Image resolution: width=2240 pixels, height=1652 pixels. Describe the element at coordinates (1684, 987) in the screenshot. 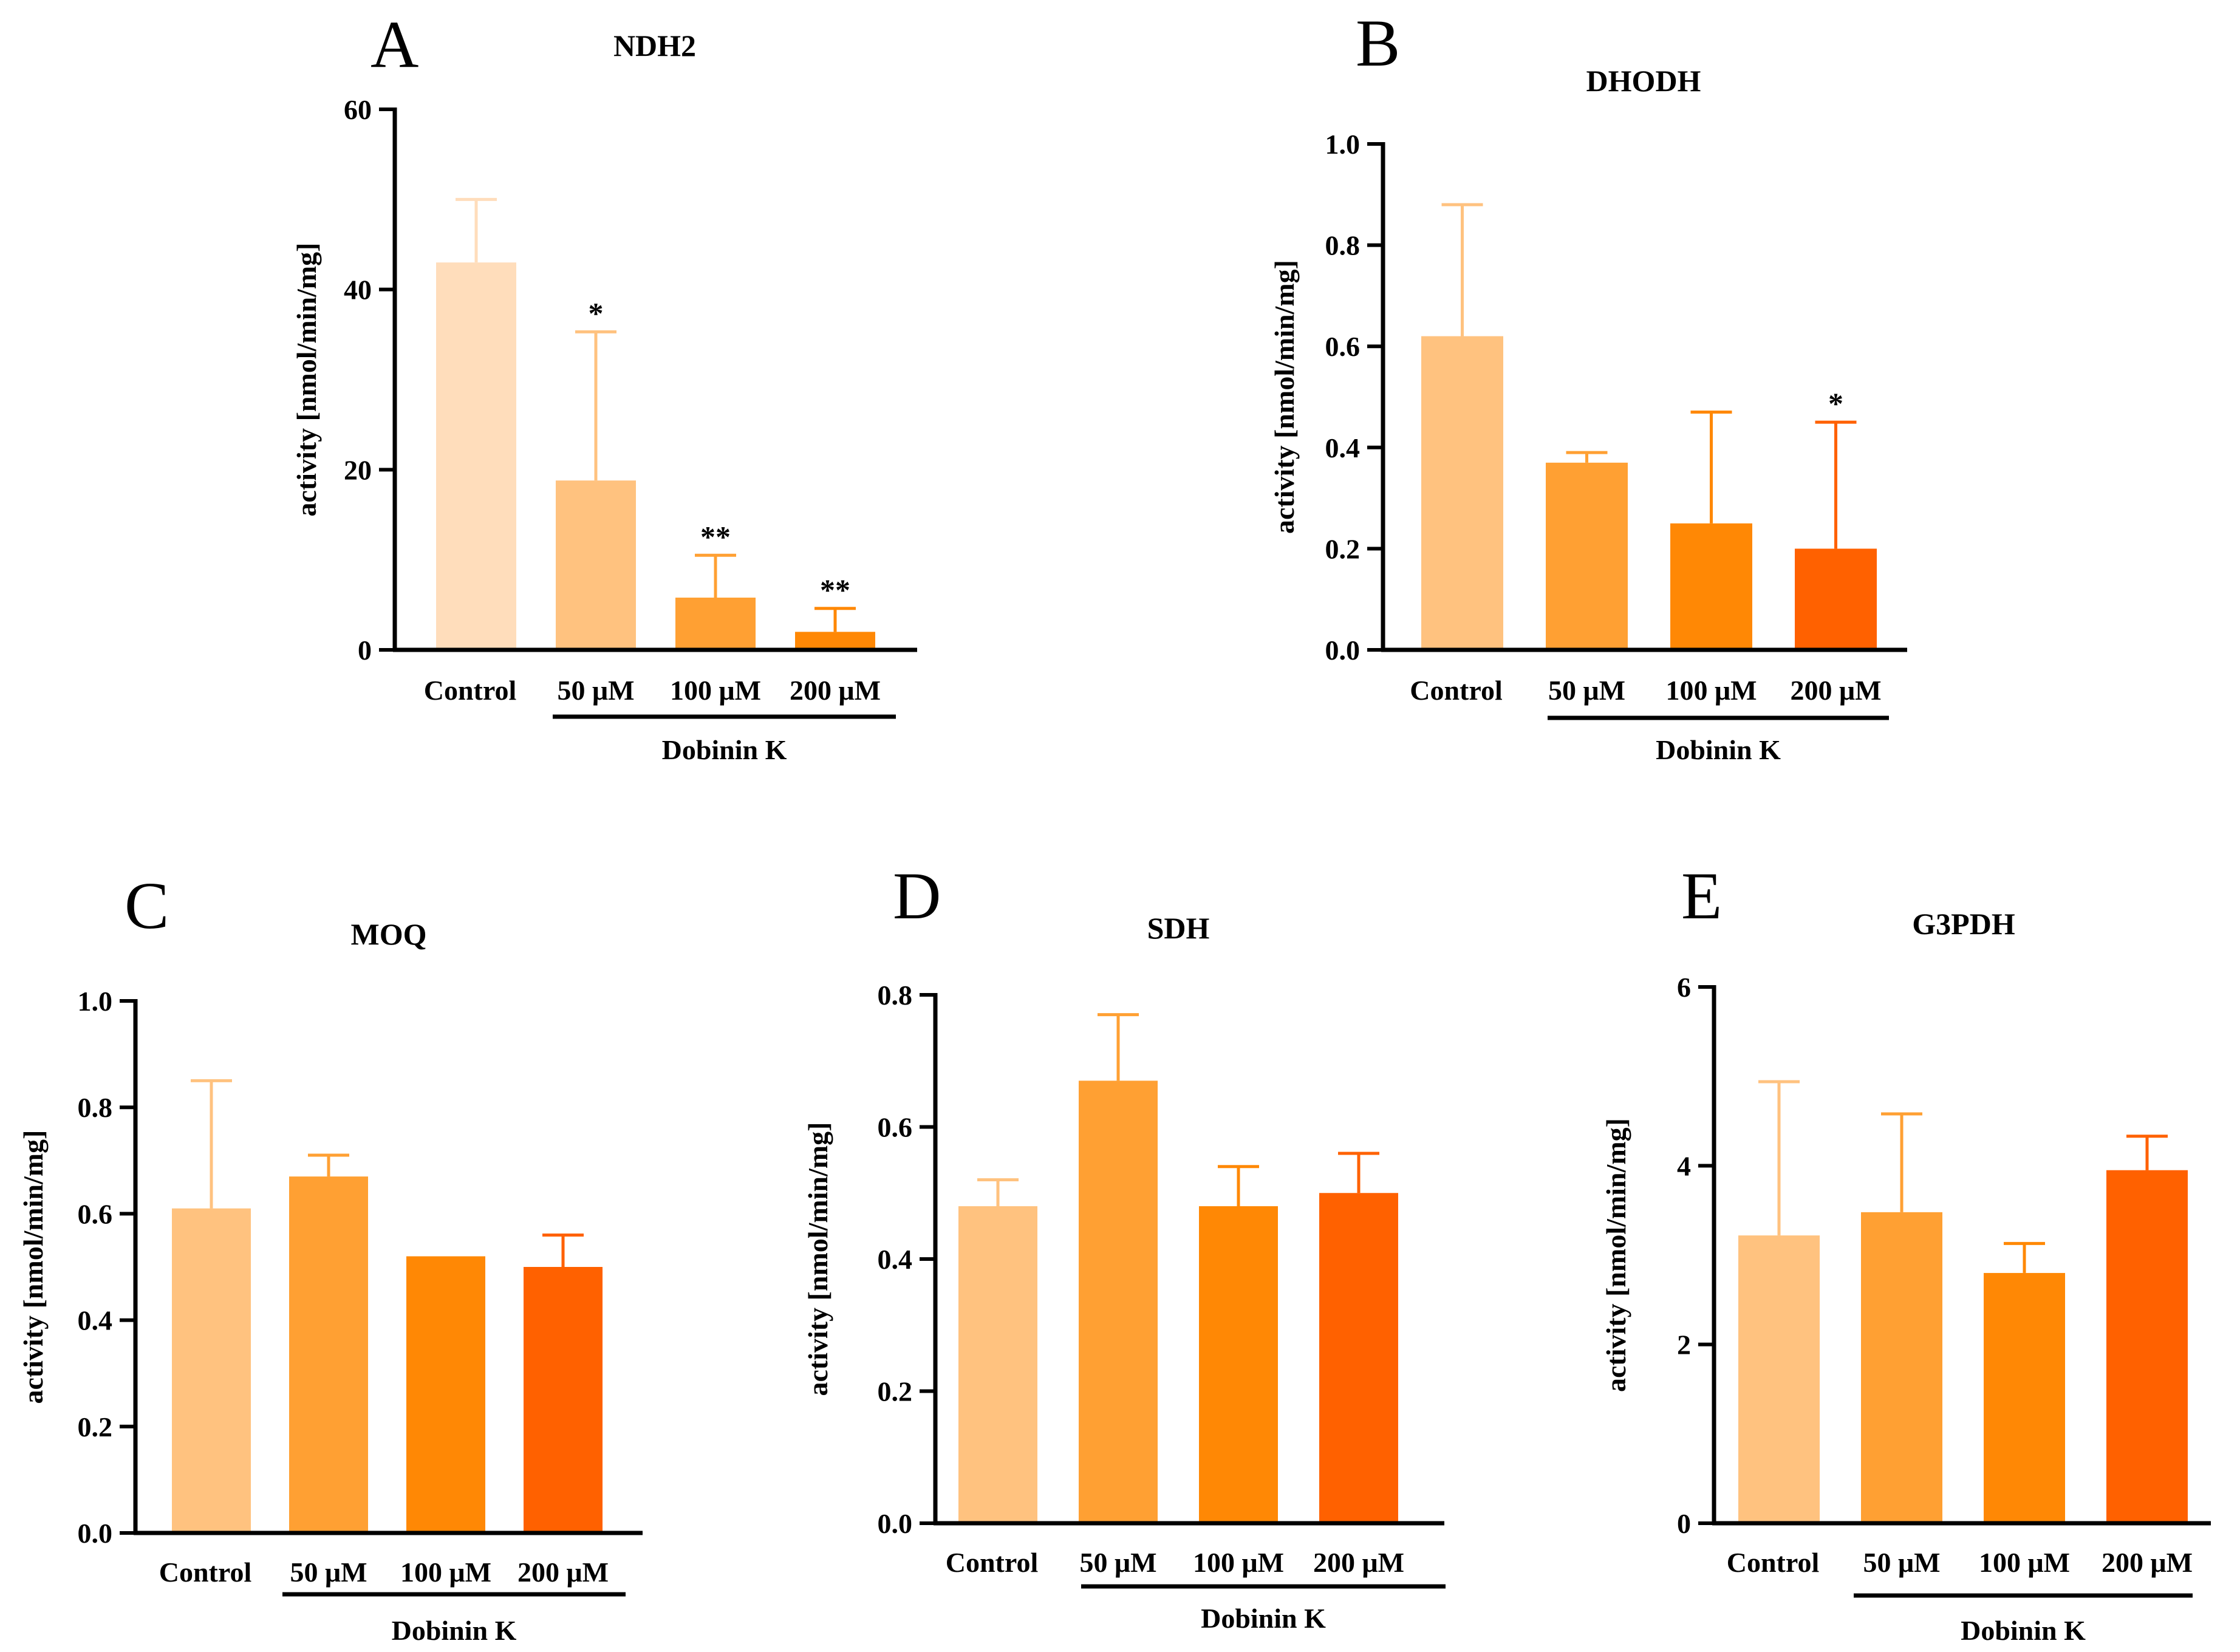

I see `y-tick-label: 6` at that location.